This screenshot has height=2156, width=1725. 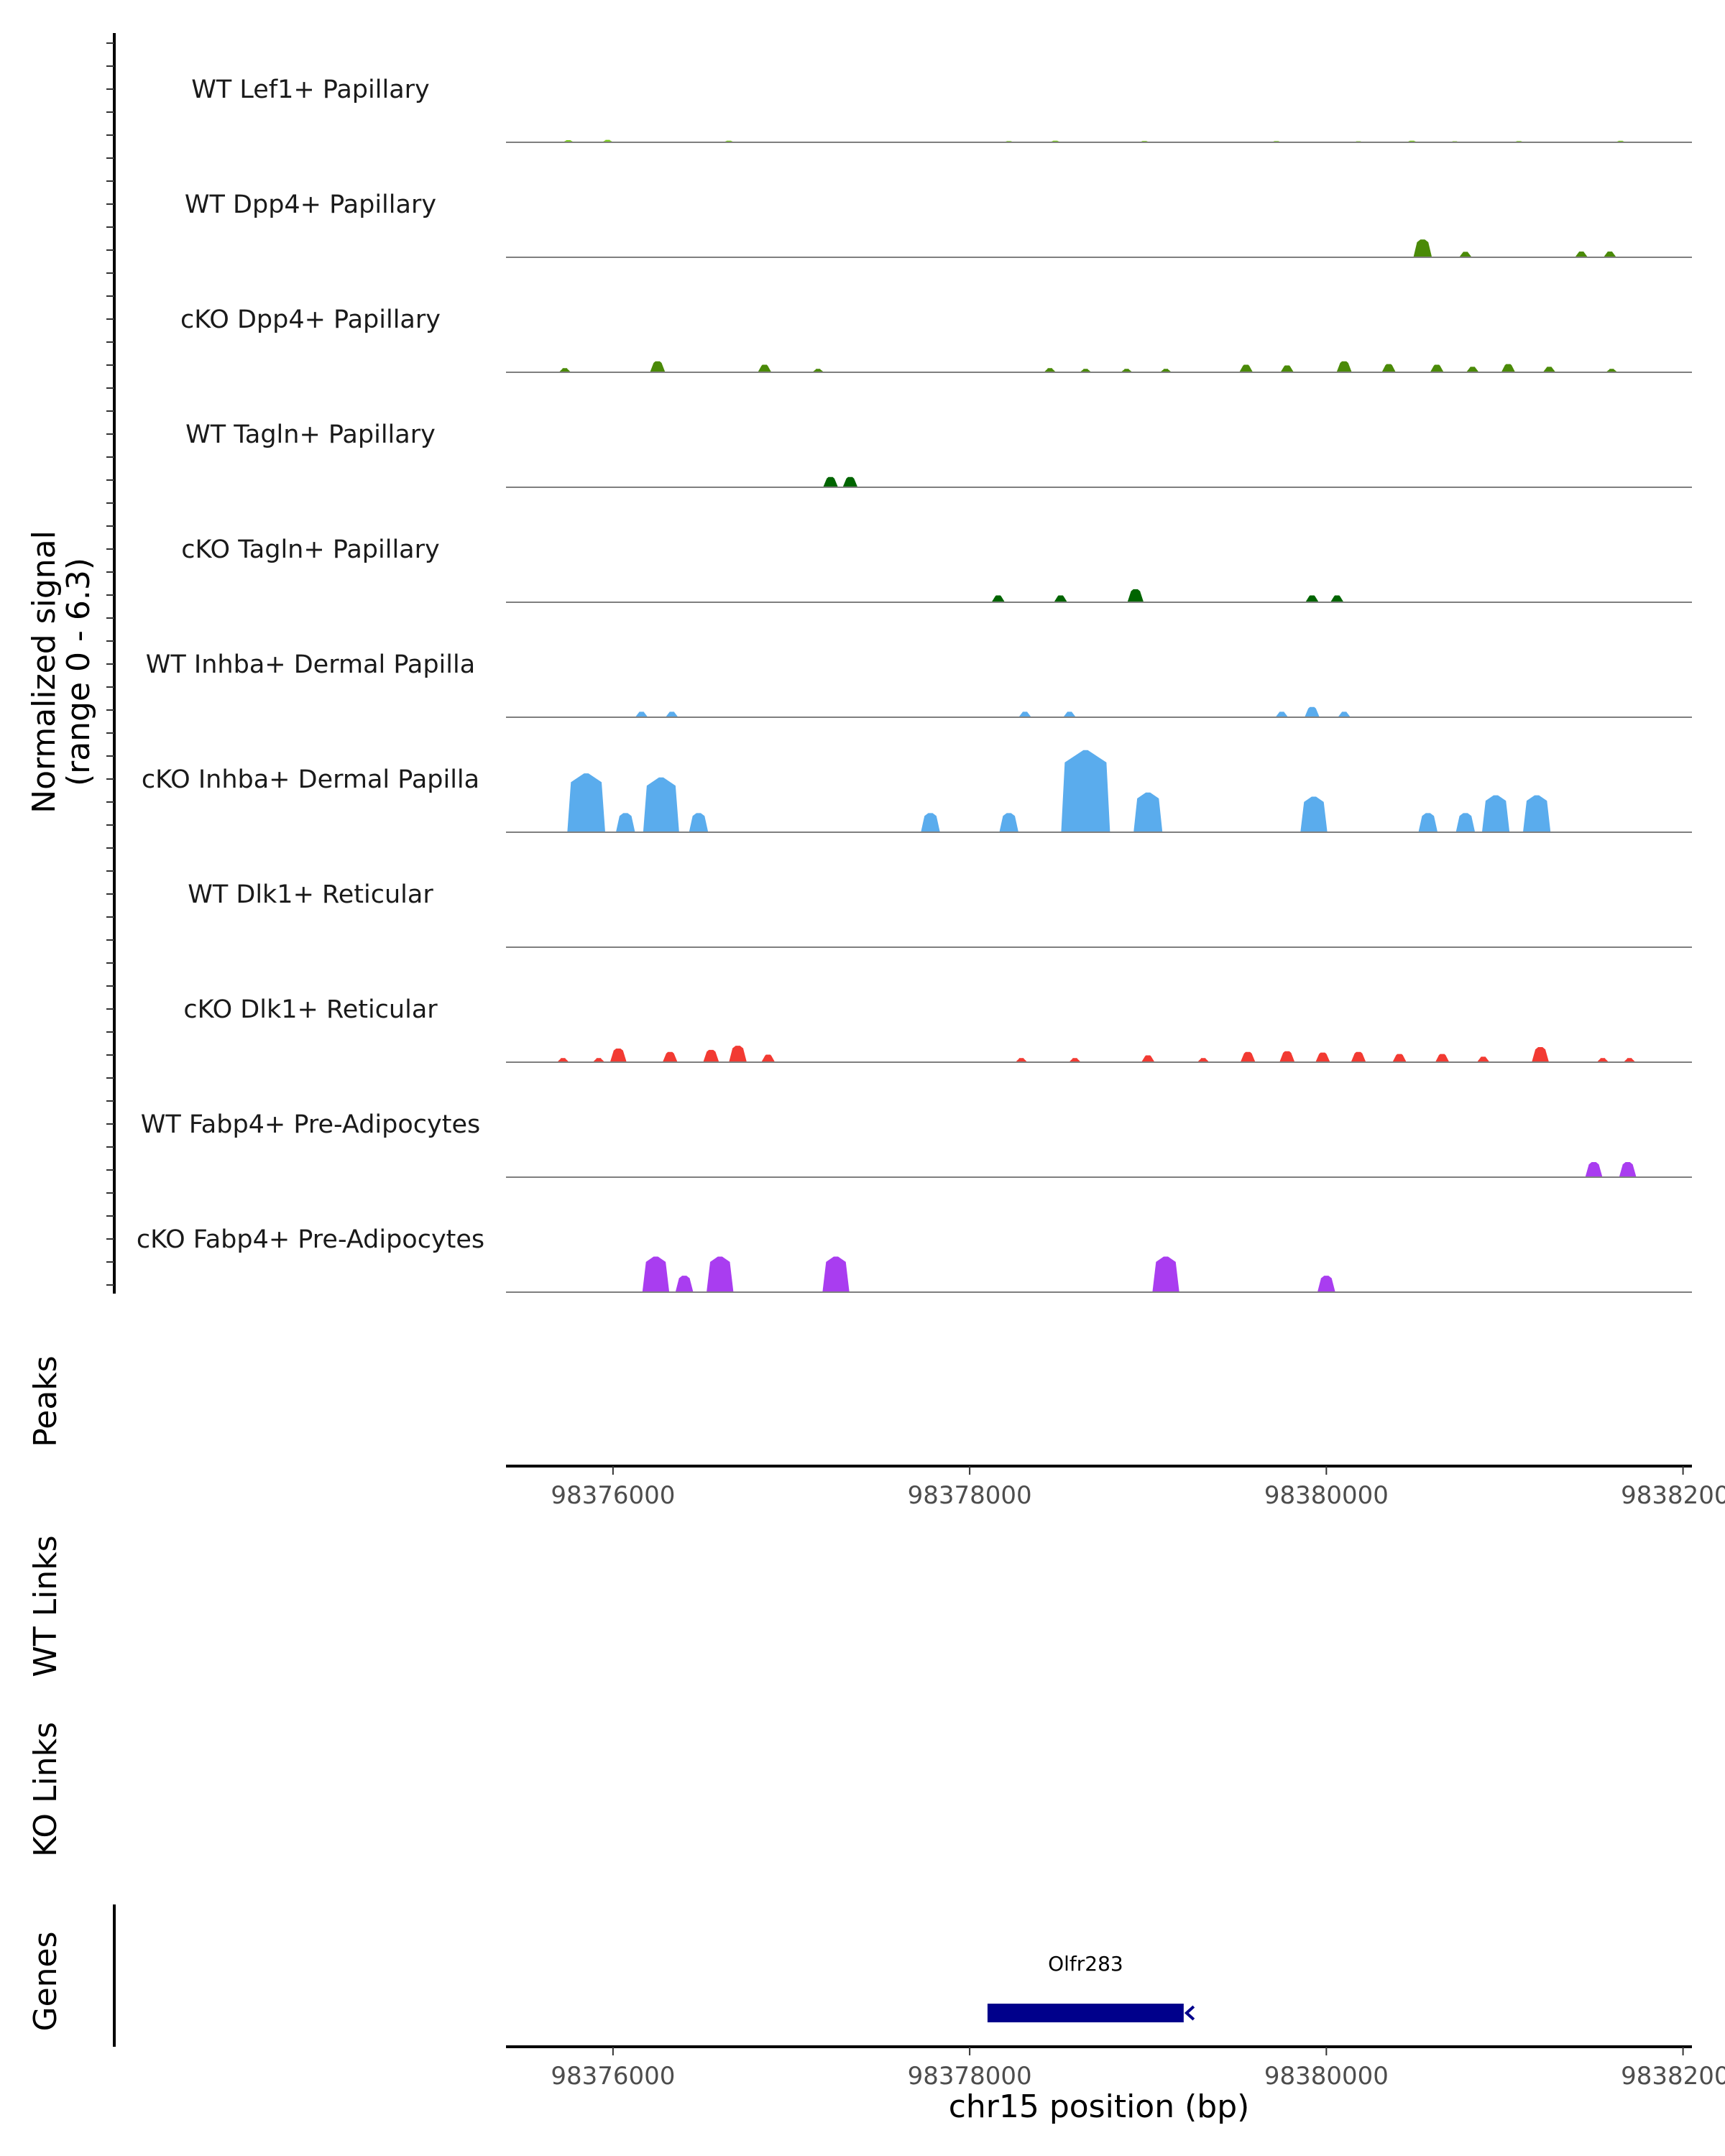 What do you see at coordinates (45, 1401) in the screenshot?
I see `peaks-panel-label: Peaks` at bounding box center [45, 1401].